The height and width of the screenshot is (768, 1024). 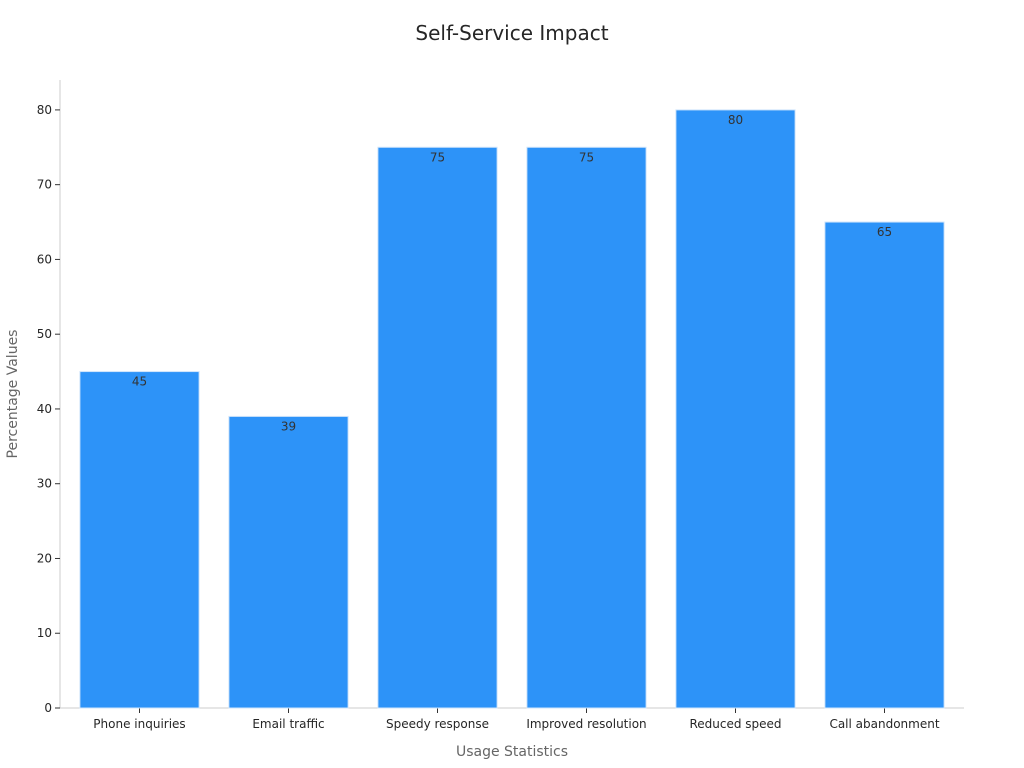 I want to click on x-axis-title: Usage Statistics, so click(x=512, y=752).